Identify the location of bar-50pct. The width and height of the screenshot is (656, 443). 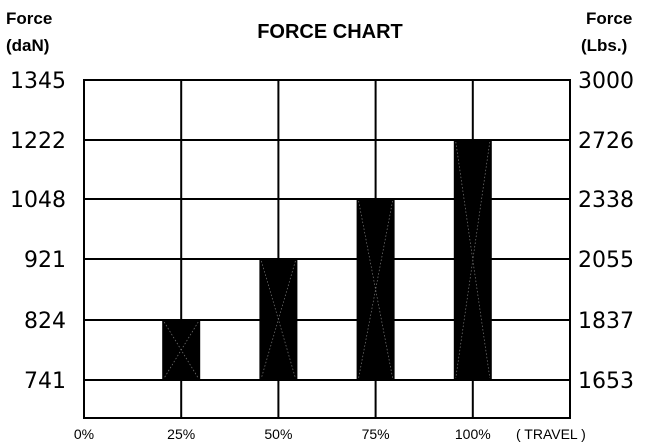
(278, 319).